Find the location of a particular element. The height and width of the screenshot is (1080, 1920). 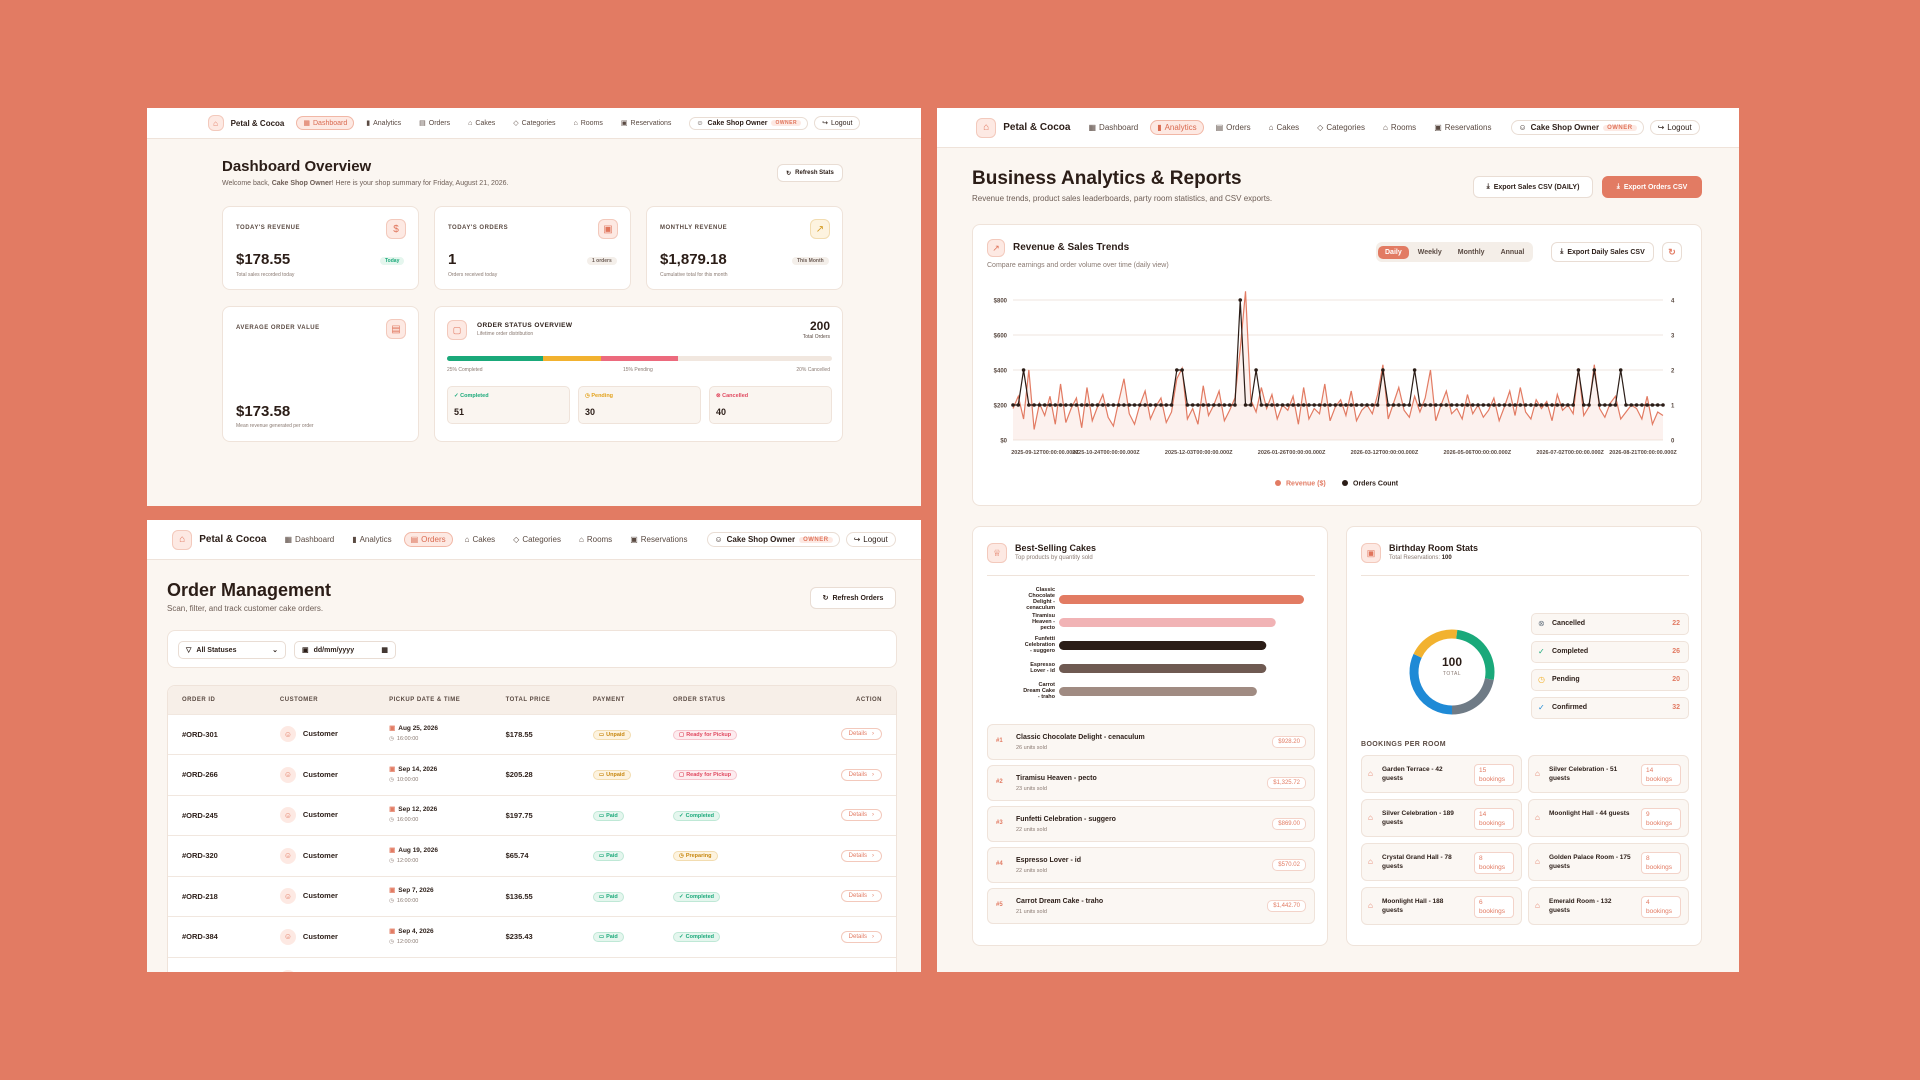

refresh-chart-button: ↻ is located at coordinates (1672, 252).